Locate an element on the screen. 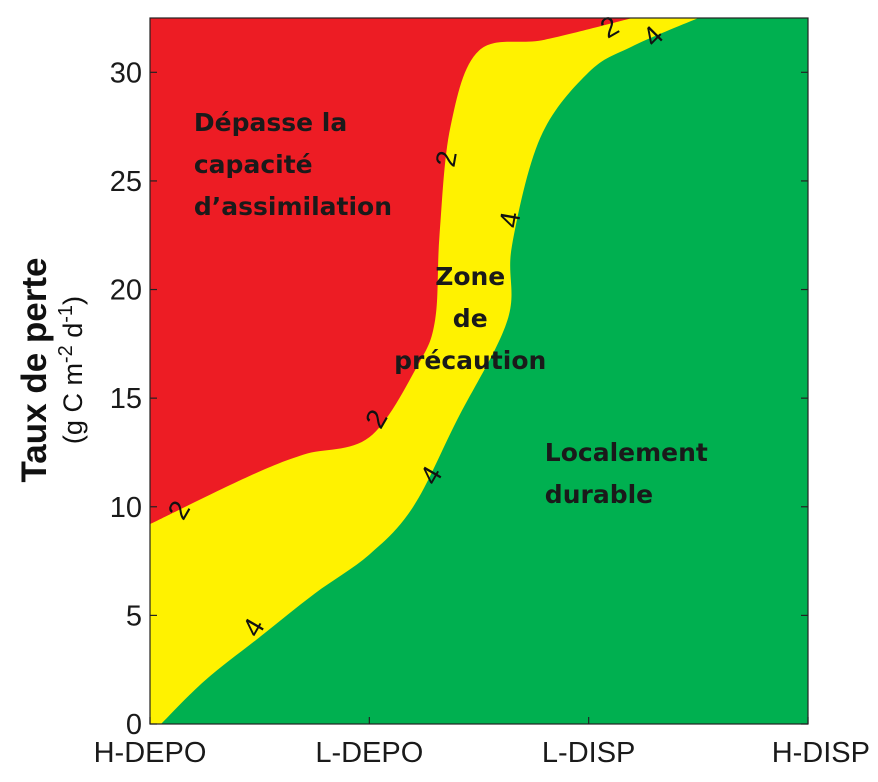 The image size is (878, 782). region-label-sustainable: Localement durable is located at coordinates (626, 473).